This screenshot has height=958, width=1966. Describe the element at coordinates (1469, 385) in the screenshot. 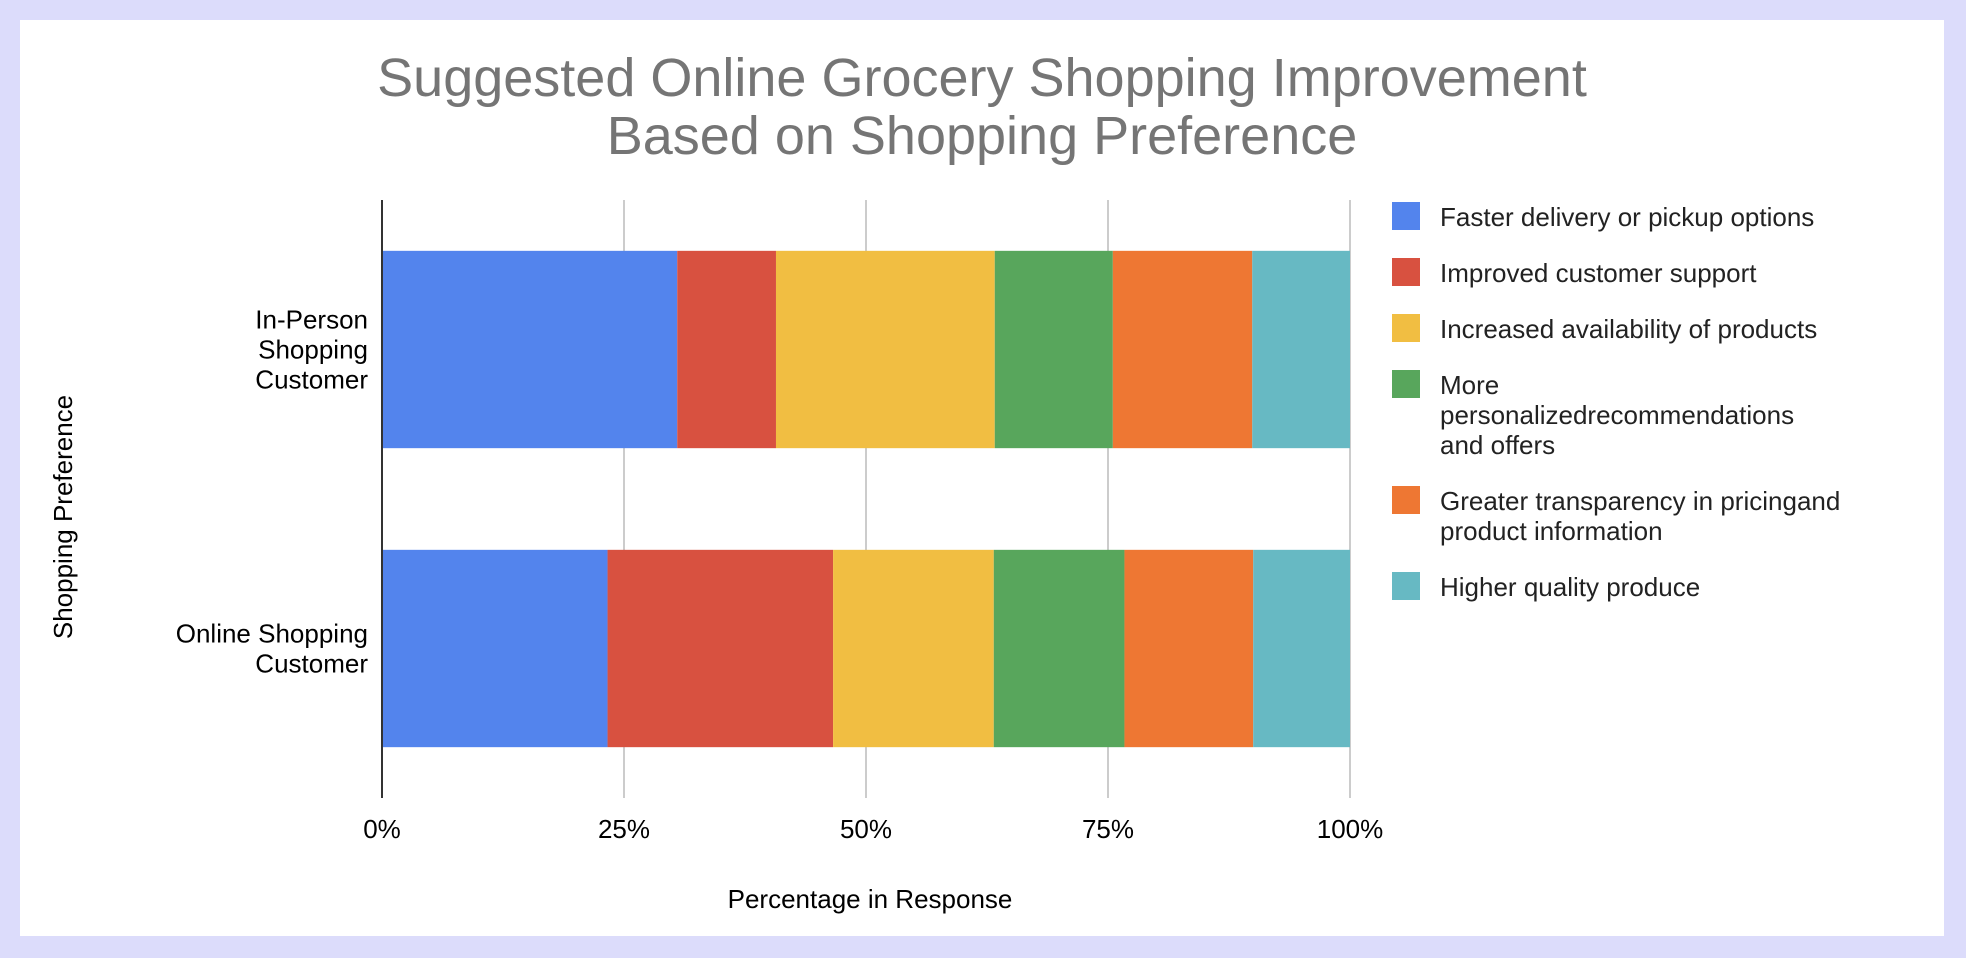

I see `legend-label-3-line-0: More` at that location.